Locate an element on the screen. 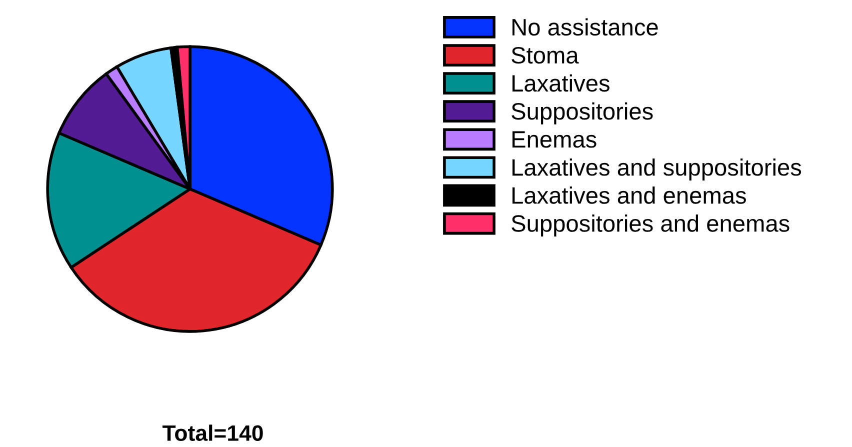 Image resolution: width=852 pixels, height=447 pixels. legend-label: Stoma is located at coordinates (545, 55).